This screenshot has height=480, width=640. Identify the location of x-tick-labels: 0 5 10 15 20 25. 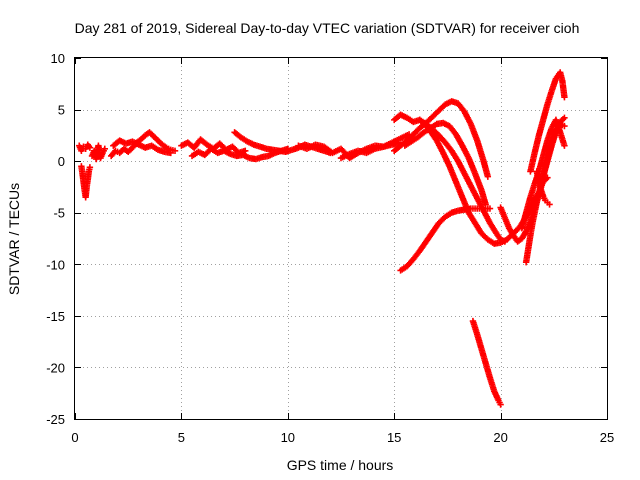
(342, 437).